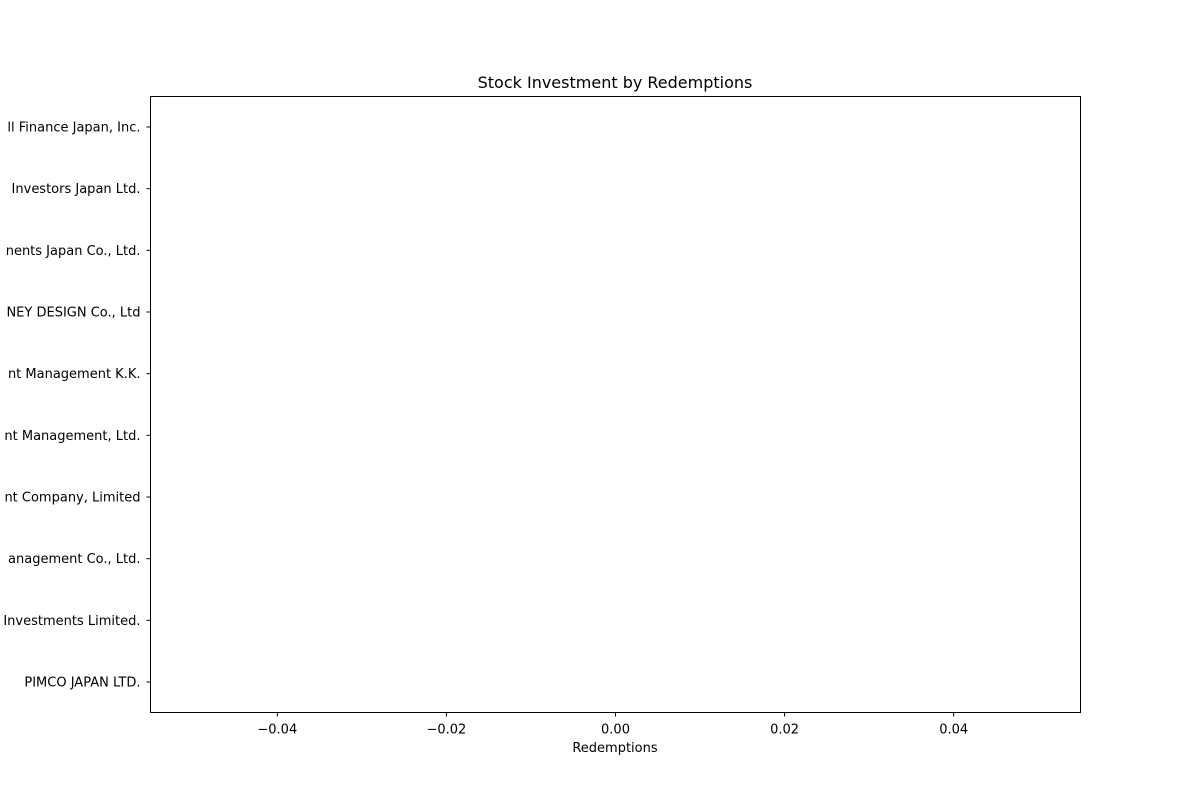 The width and height of the screenshot is (1200, 800). I want to click on y-tick-label: NEY DESIGN Co., Ltd, so click(73, 313).